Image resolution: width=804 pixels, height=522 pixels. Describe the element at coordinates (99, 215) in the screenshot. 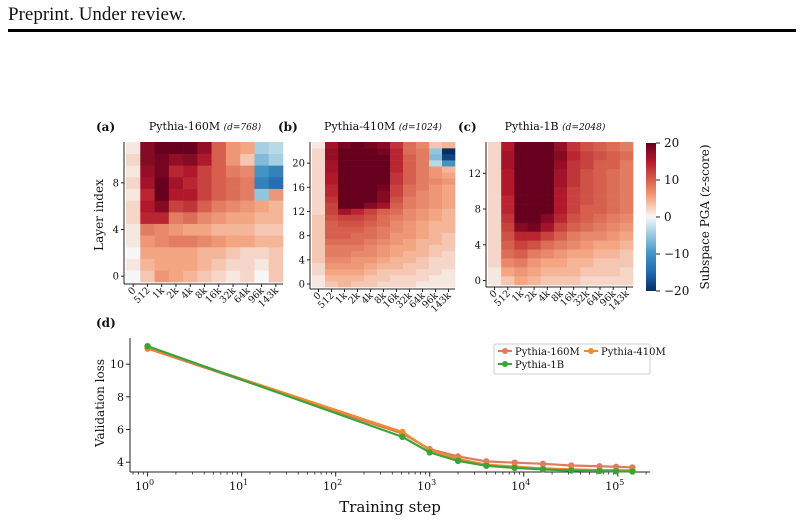

I see `heatmap-y-label: Layer index` at that location.